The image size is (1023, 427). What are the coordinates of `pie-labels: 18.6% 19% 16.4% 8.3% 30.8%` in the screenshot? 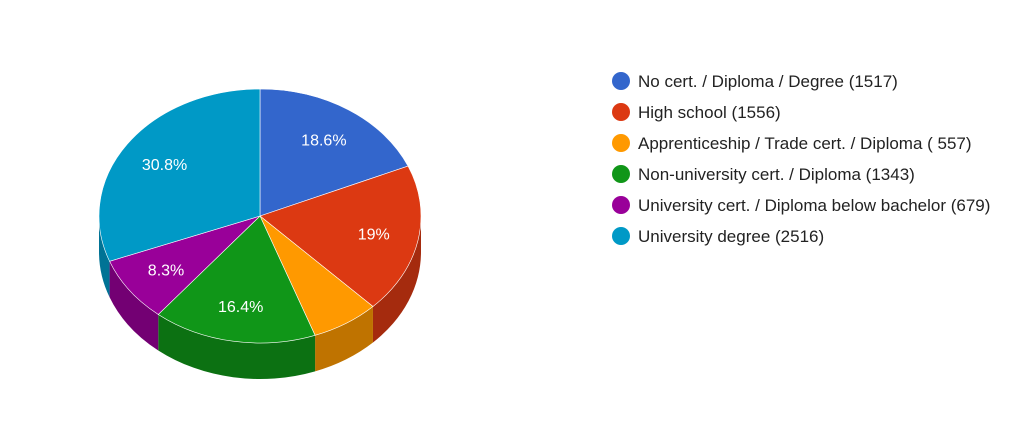 It's located at (266, 224).